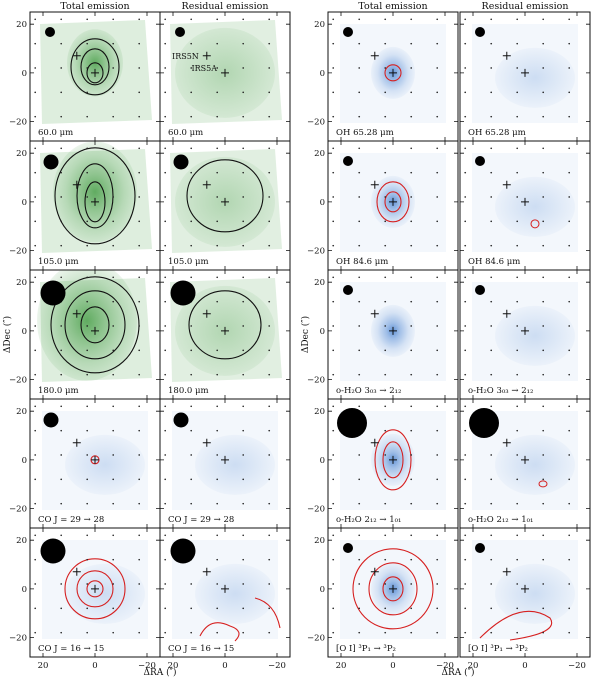  I want to click on panel-label: o-H₂O 3₀₃ → 2₁₂, so click(500, 391).